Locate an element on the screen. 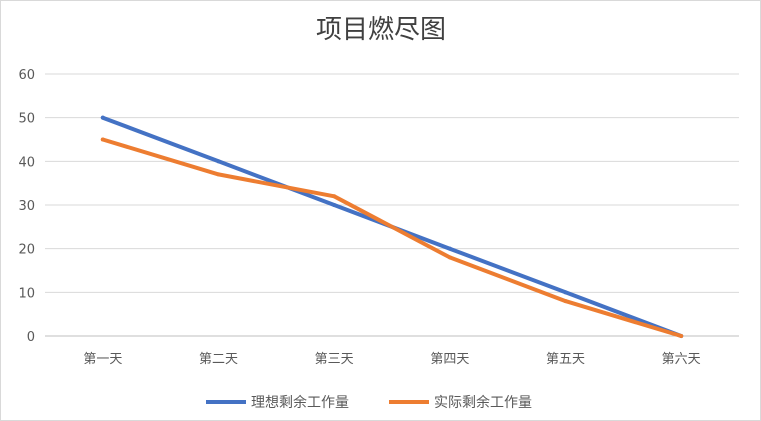 This screenshot has height=421, width=761. x-category-label: 第五天 is located at coordinates (565, 359).